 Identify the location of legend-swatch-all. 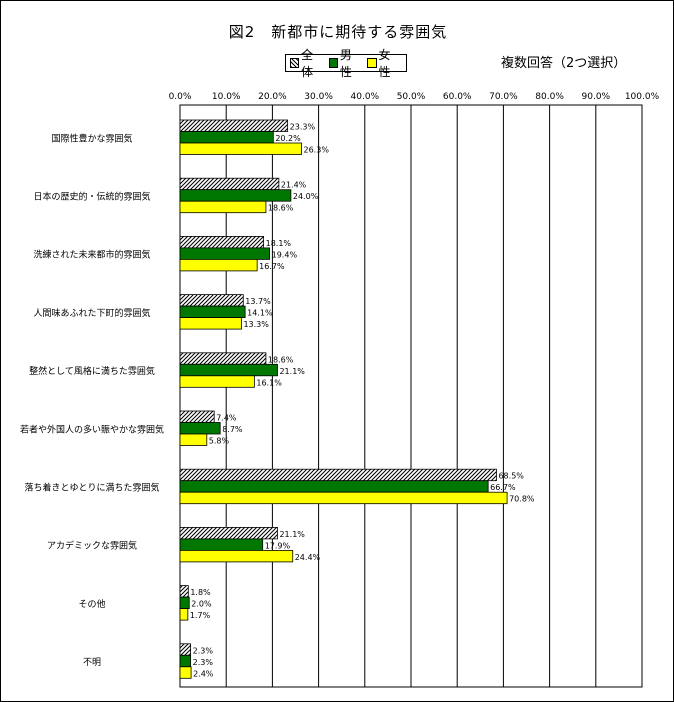
(295, 63).